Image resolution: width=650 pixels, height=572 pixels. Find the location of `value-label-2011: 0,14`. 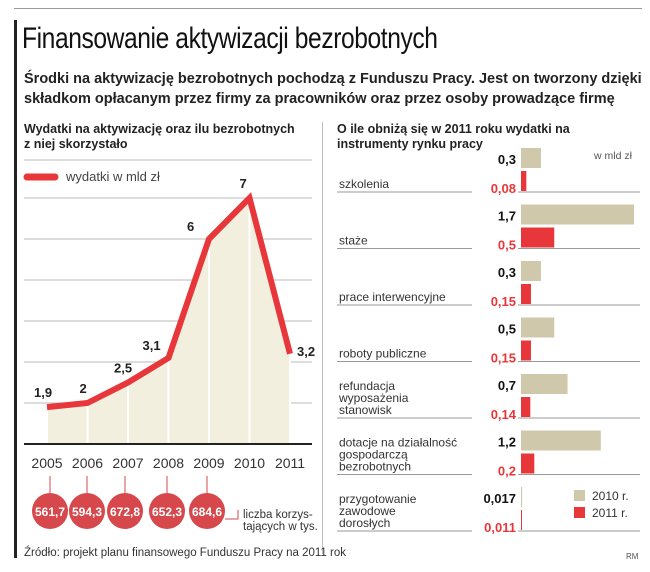

value-label-2011: 0,14 is located at coordinates (504, 414).